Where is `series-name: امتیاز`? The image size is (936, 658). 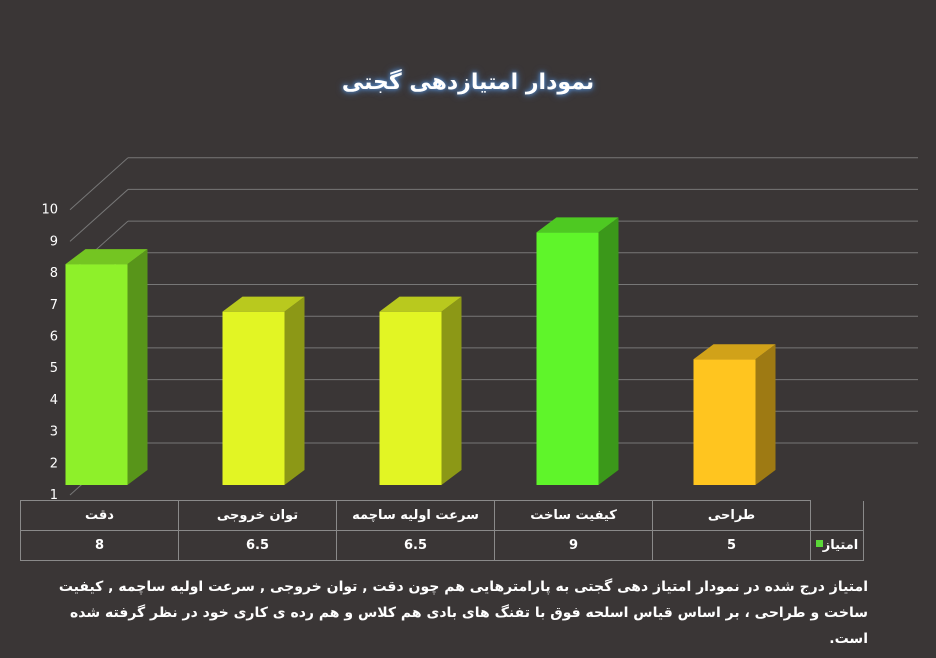 series-name: امتیاز is located at coordinates (840, 545).